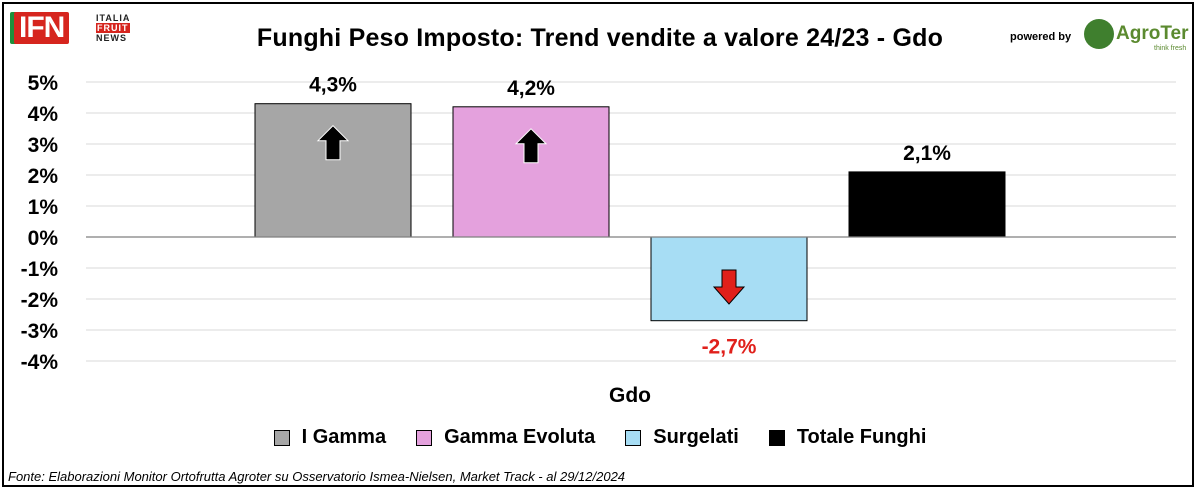  I want to click on data-label: -2,7%, so click(729, 347).